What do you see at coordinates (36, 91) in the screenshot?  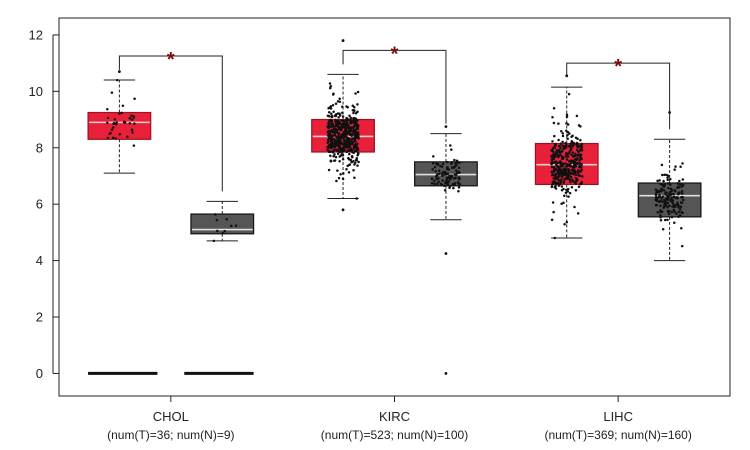 I see `y-tick-label: 10` at bounding box center [36, 91].